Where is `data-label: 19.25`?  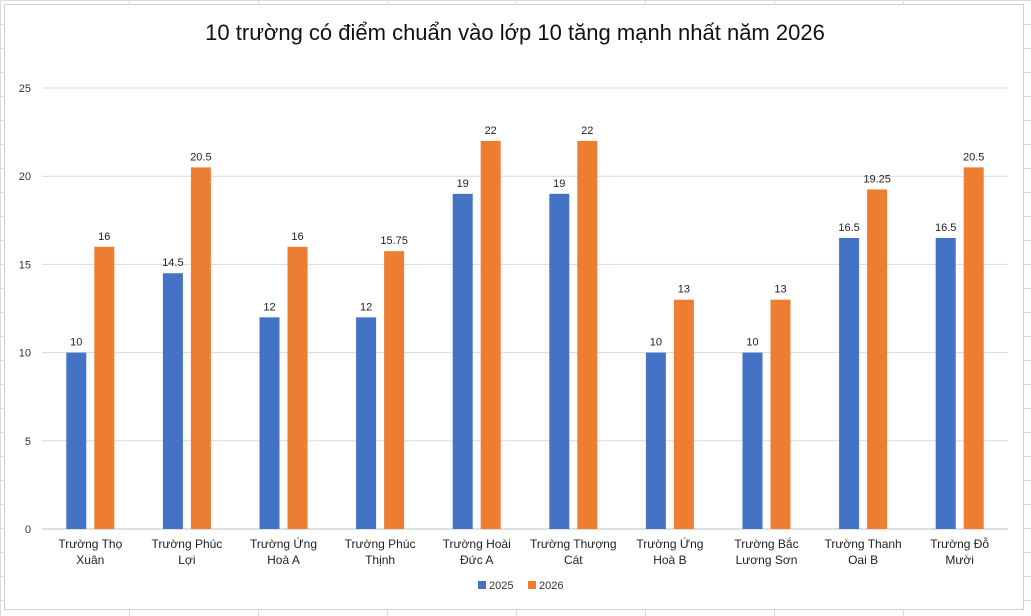 data-label: 19.25 is located at coordinates (877, 179).